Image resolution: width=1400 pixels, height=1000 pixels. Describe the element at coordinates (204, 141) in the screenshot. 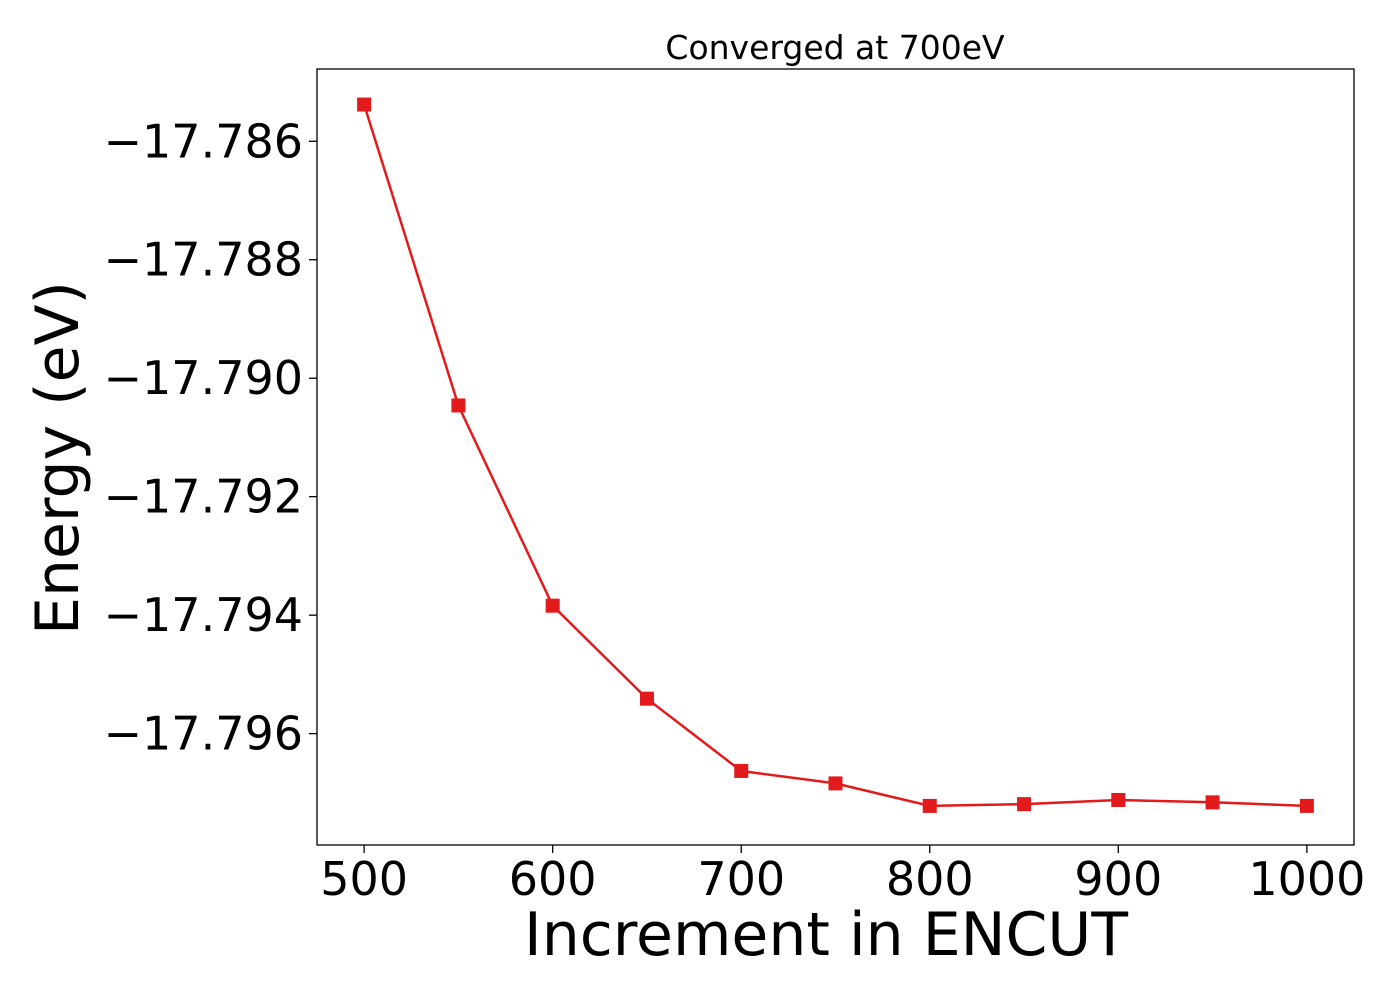

I see `y-tick-label: −17.786` at that location.